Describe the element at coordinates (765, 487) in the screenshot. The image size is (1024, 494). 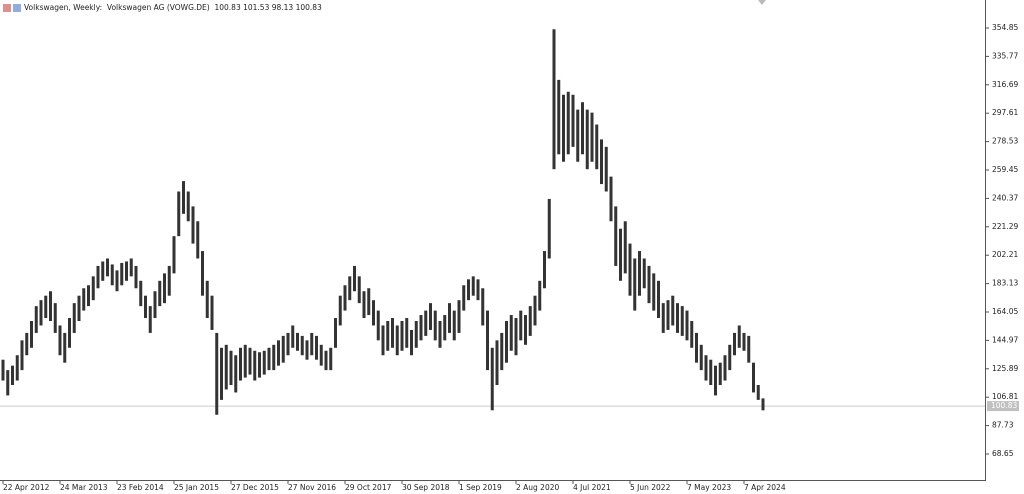
I see `x-tick-label: 7 Apr 2024` at that location.